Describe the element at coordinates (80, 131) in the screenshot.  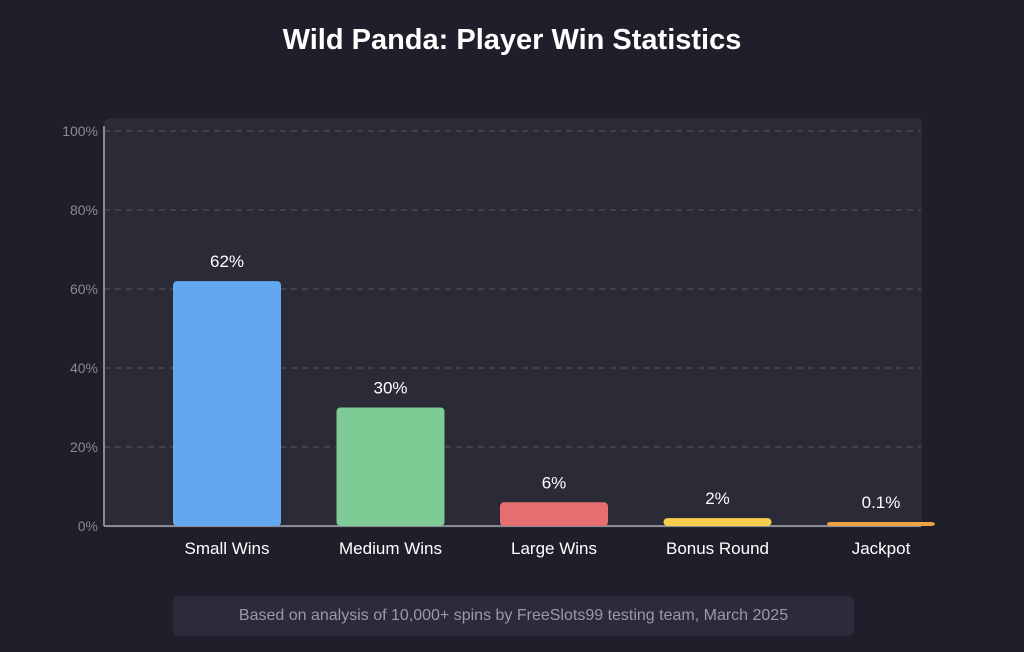
I see `y-tick-label: 100%` at that location.